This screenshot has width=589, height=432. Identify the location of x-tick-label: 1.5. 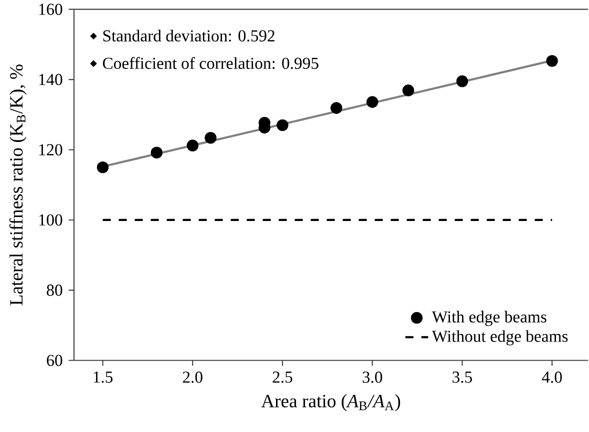
(103, 377).